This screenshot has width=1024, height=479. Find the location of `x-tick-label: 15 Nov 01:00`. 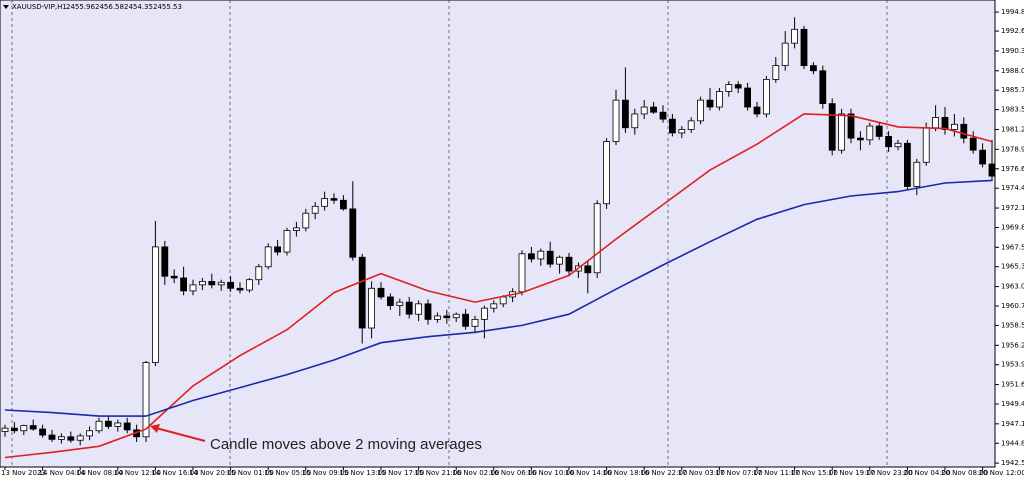

x-tick-label: 15 Nov 01:00 is located at coordinates (250, 473).